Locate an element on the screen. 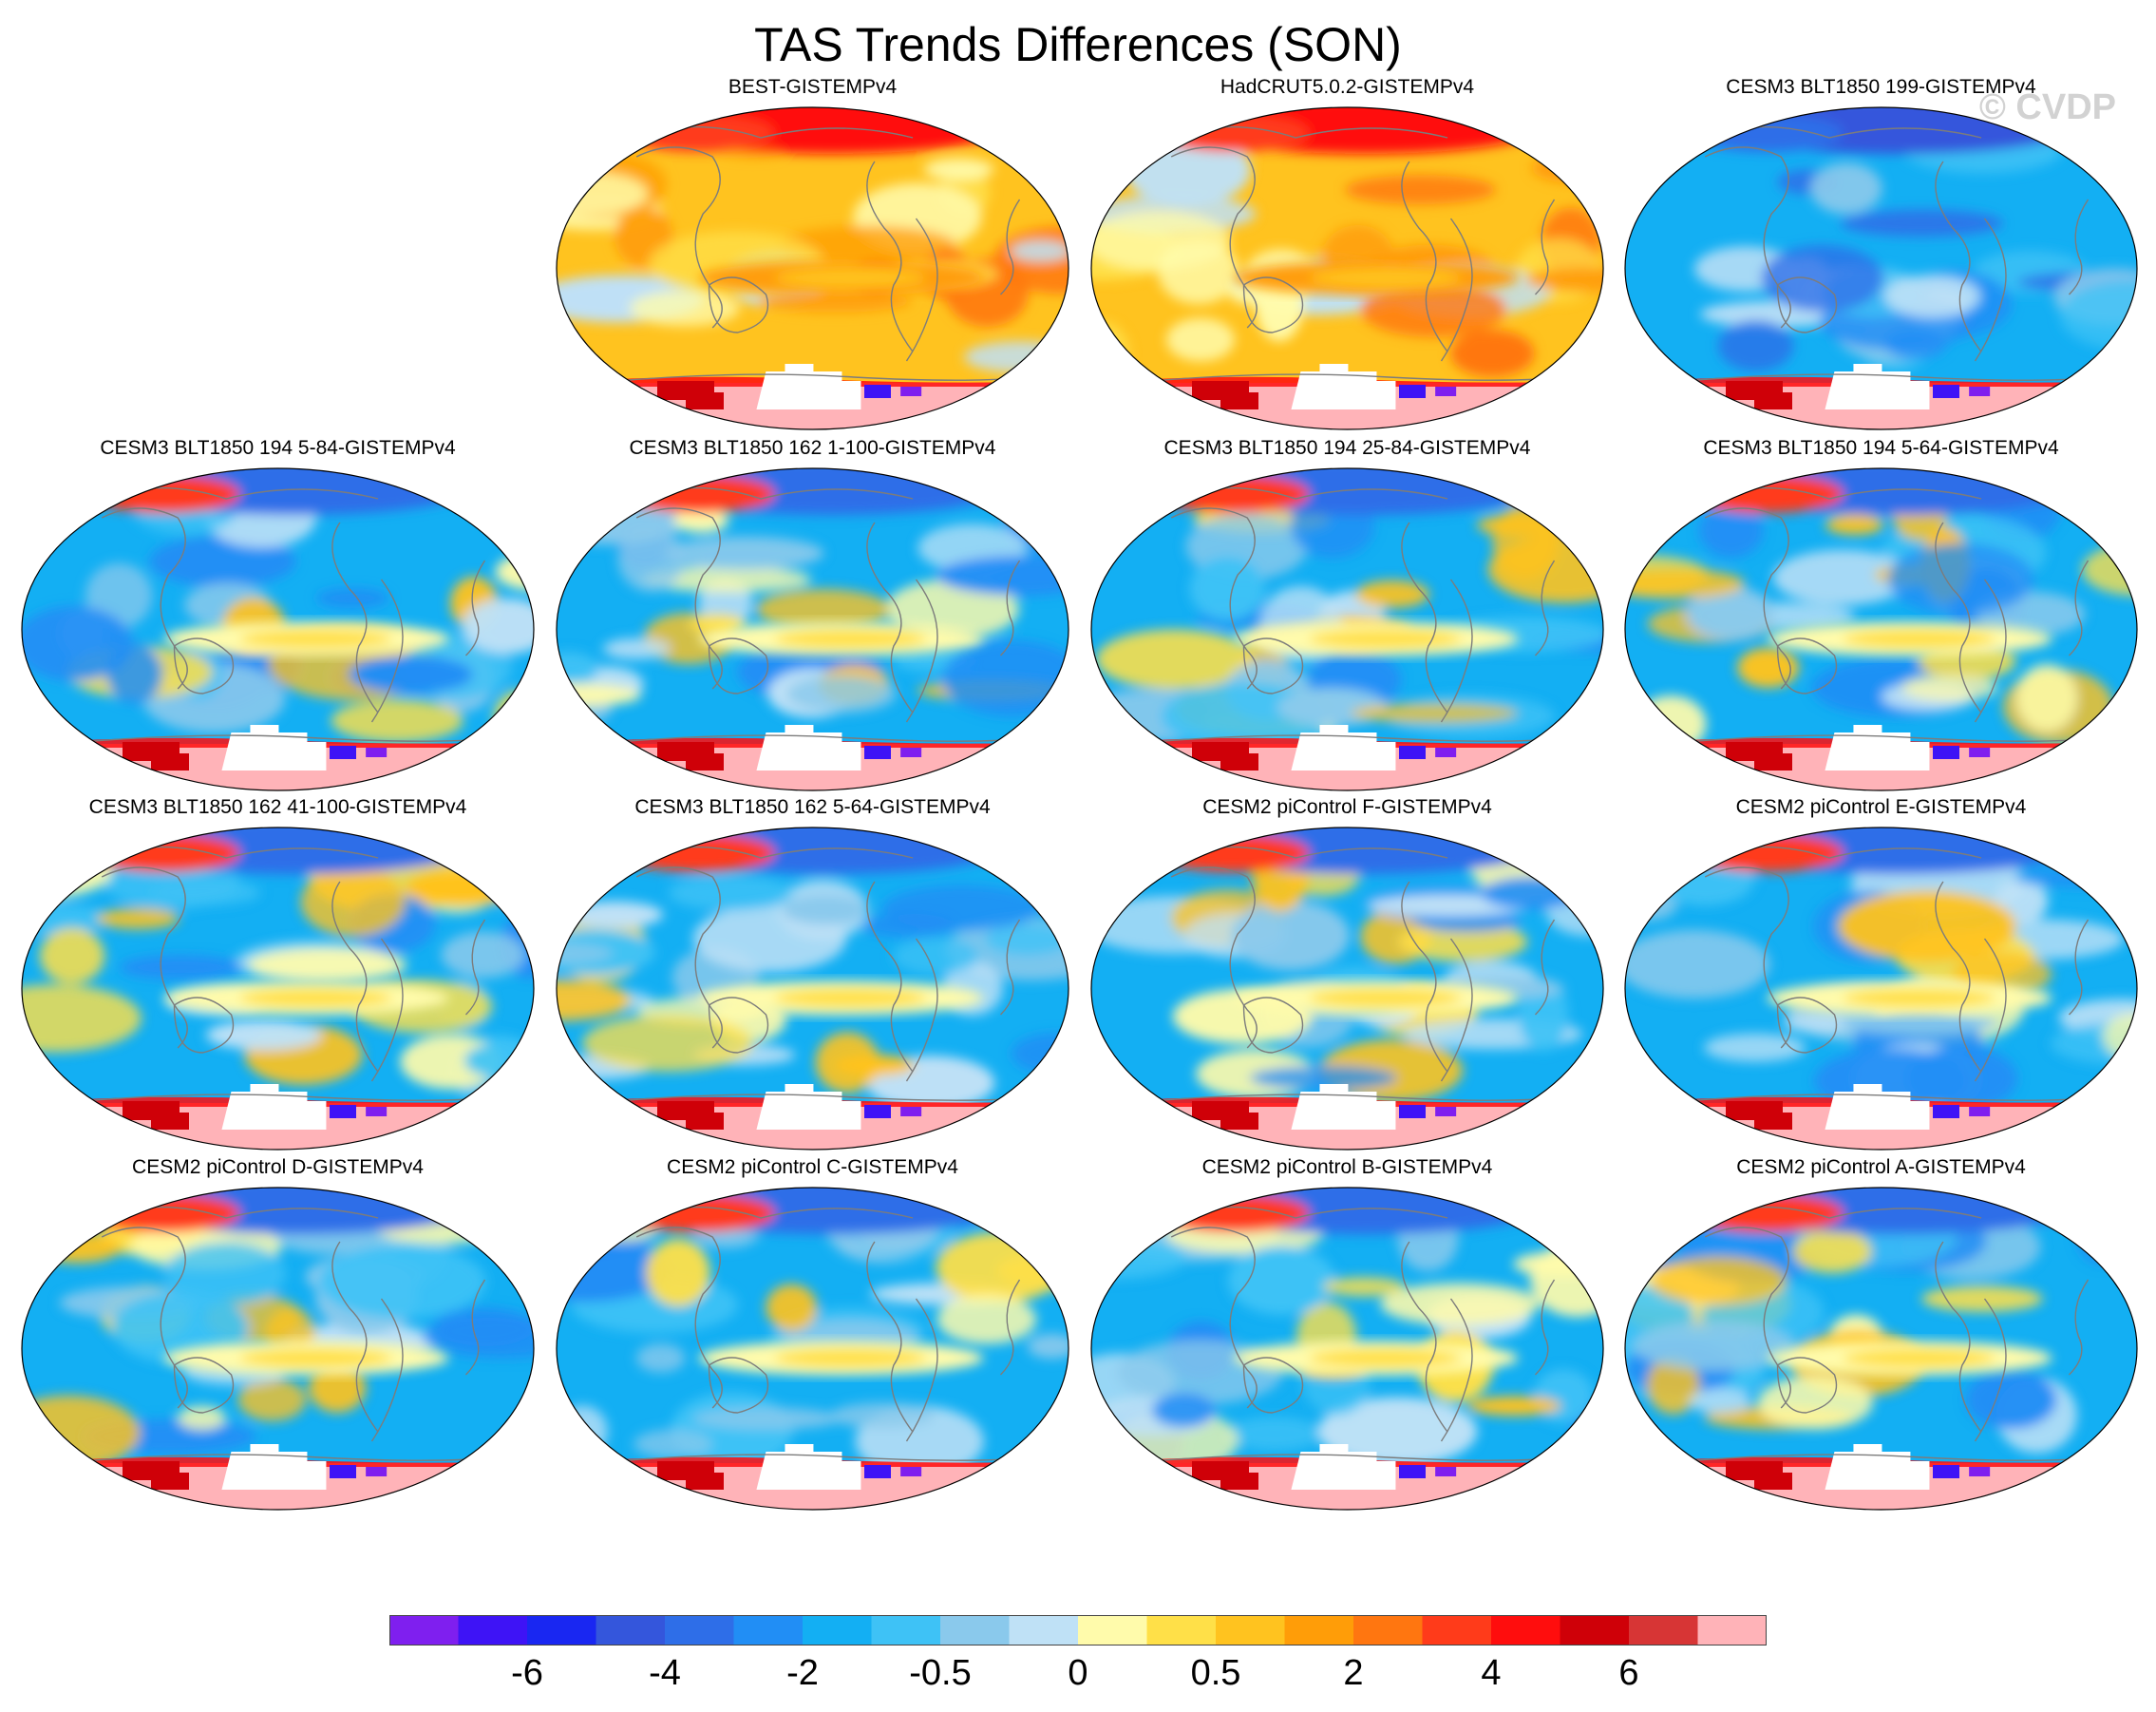 The height and width of the screenshot is (1712, 2156). map-panel: CESM3 BLT1850 194 5-84-GISTEMPv4 is located at coordinates (278, 615).